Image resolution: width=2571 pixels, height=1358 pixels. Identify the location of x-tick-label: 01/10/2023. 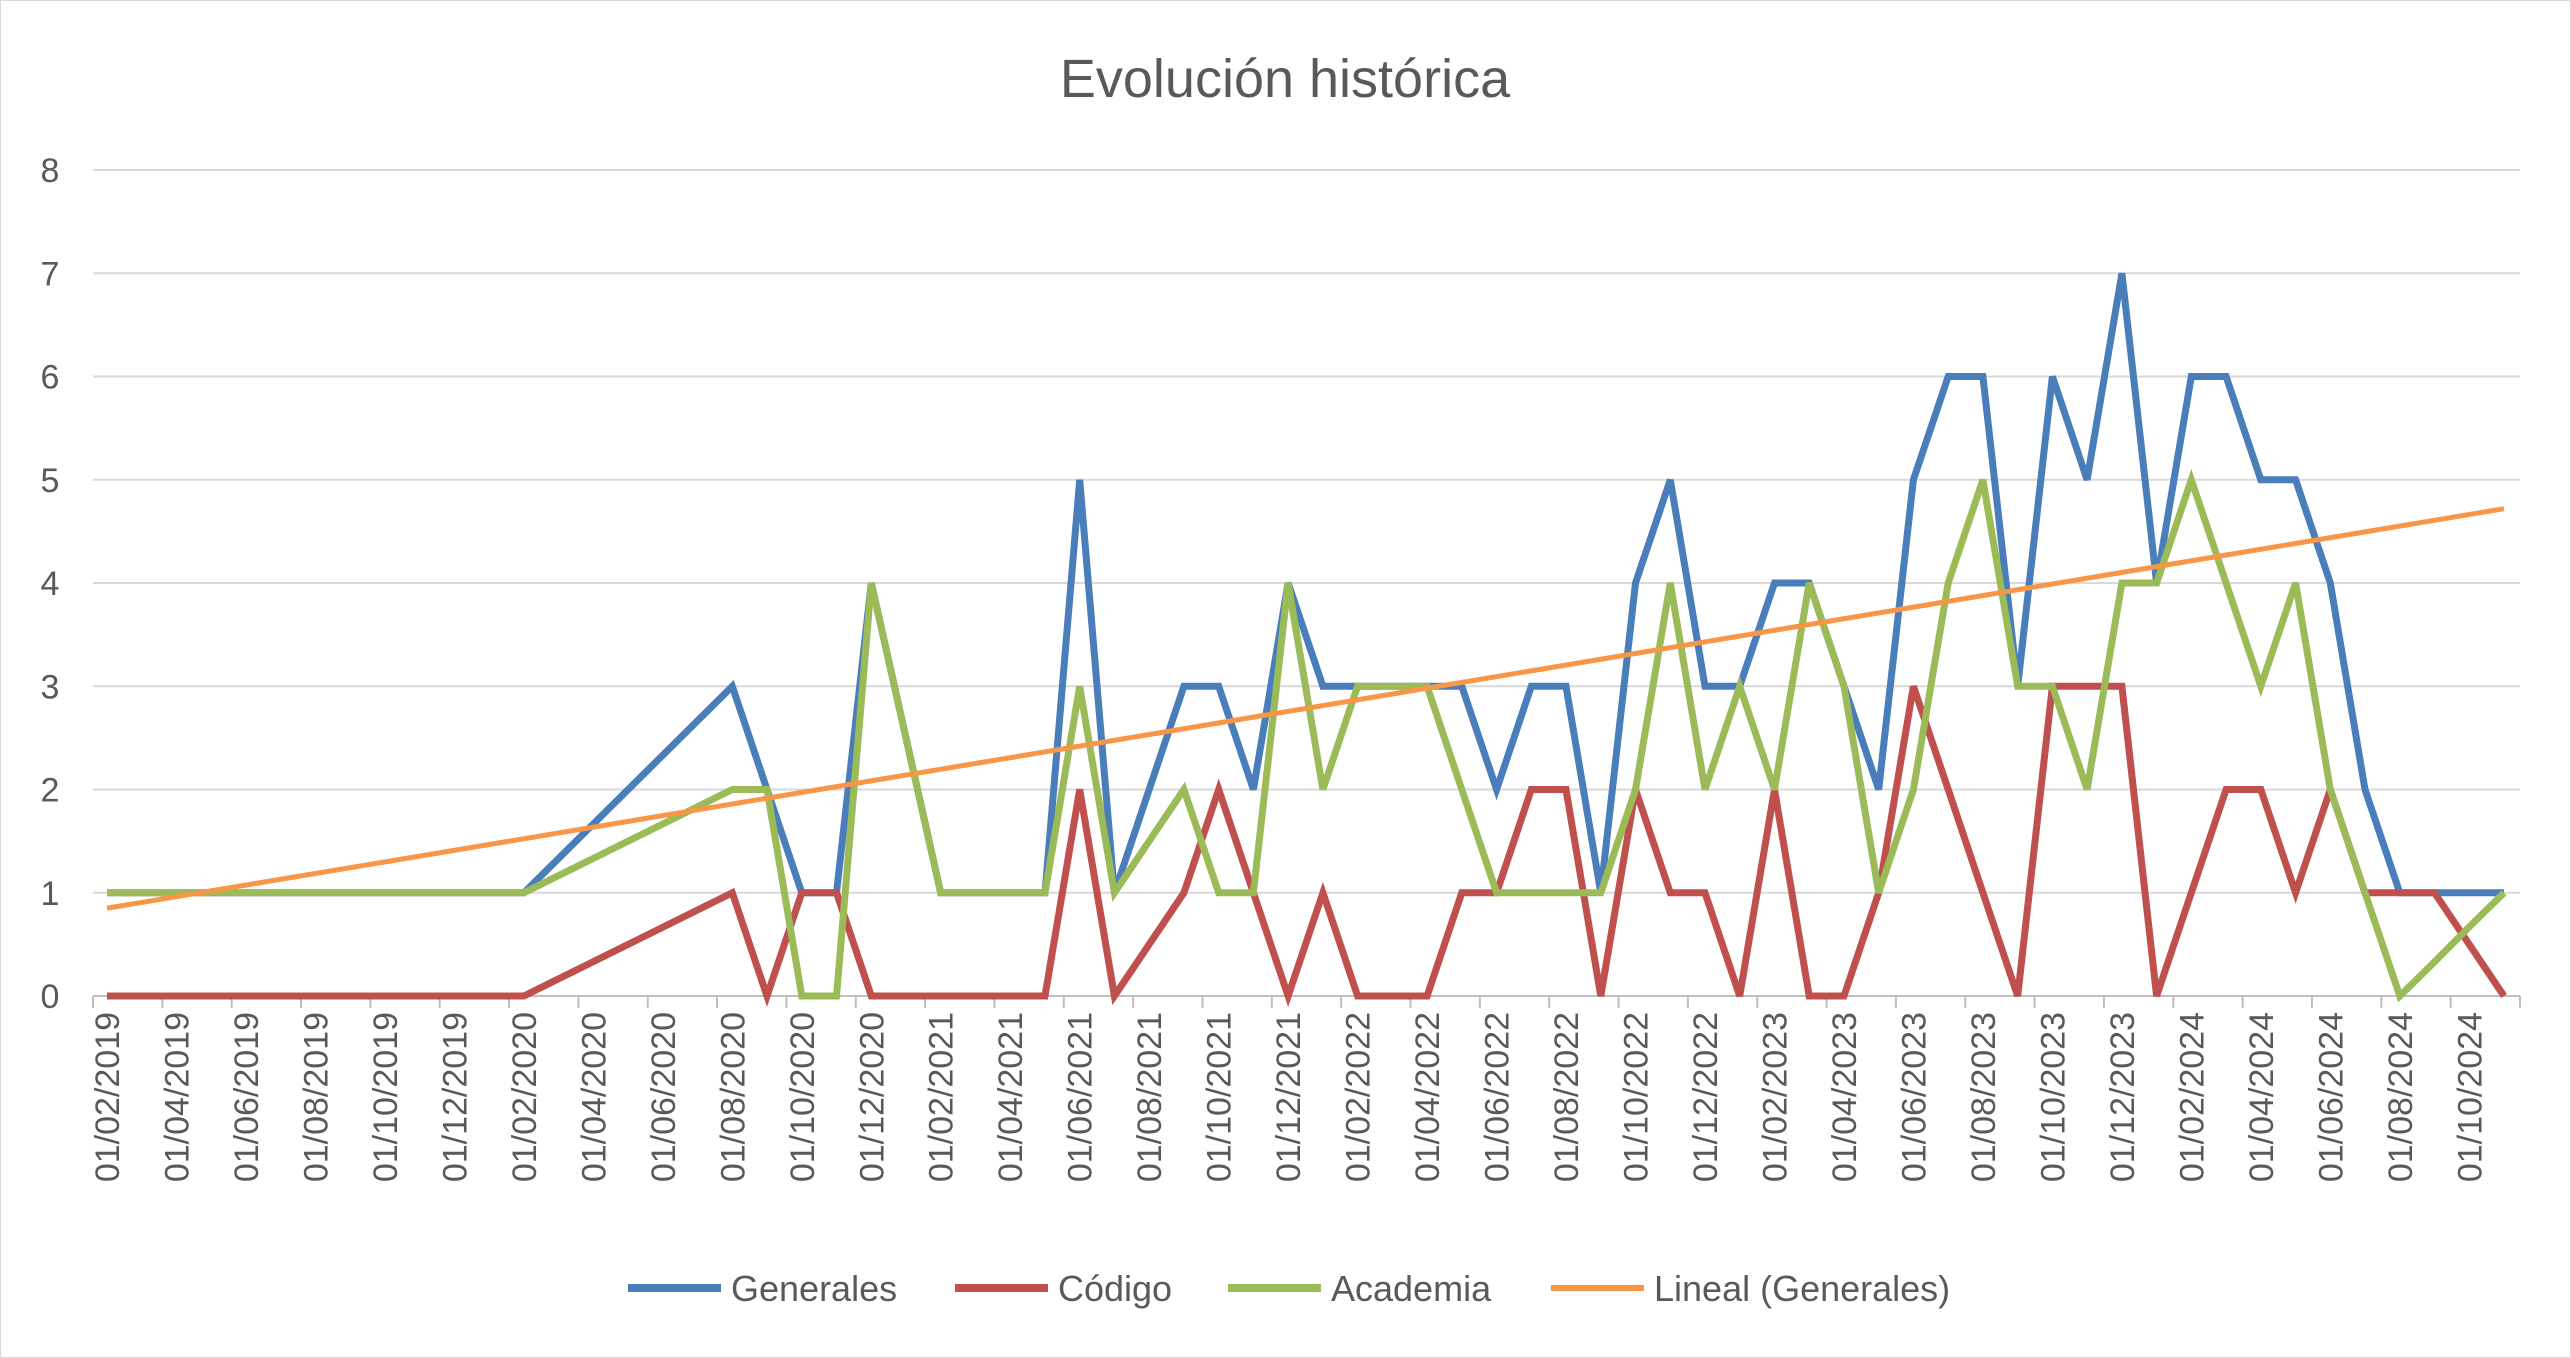
(2053, 1097).